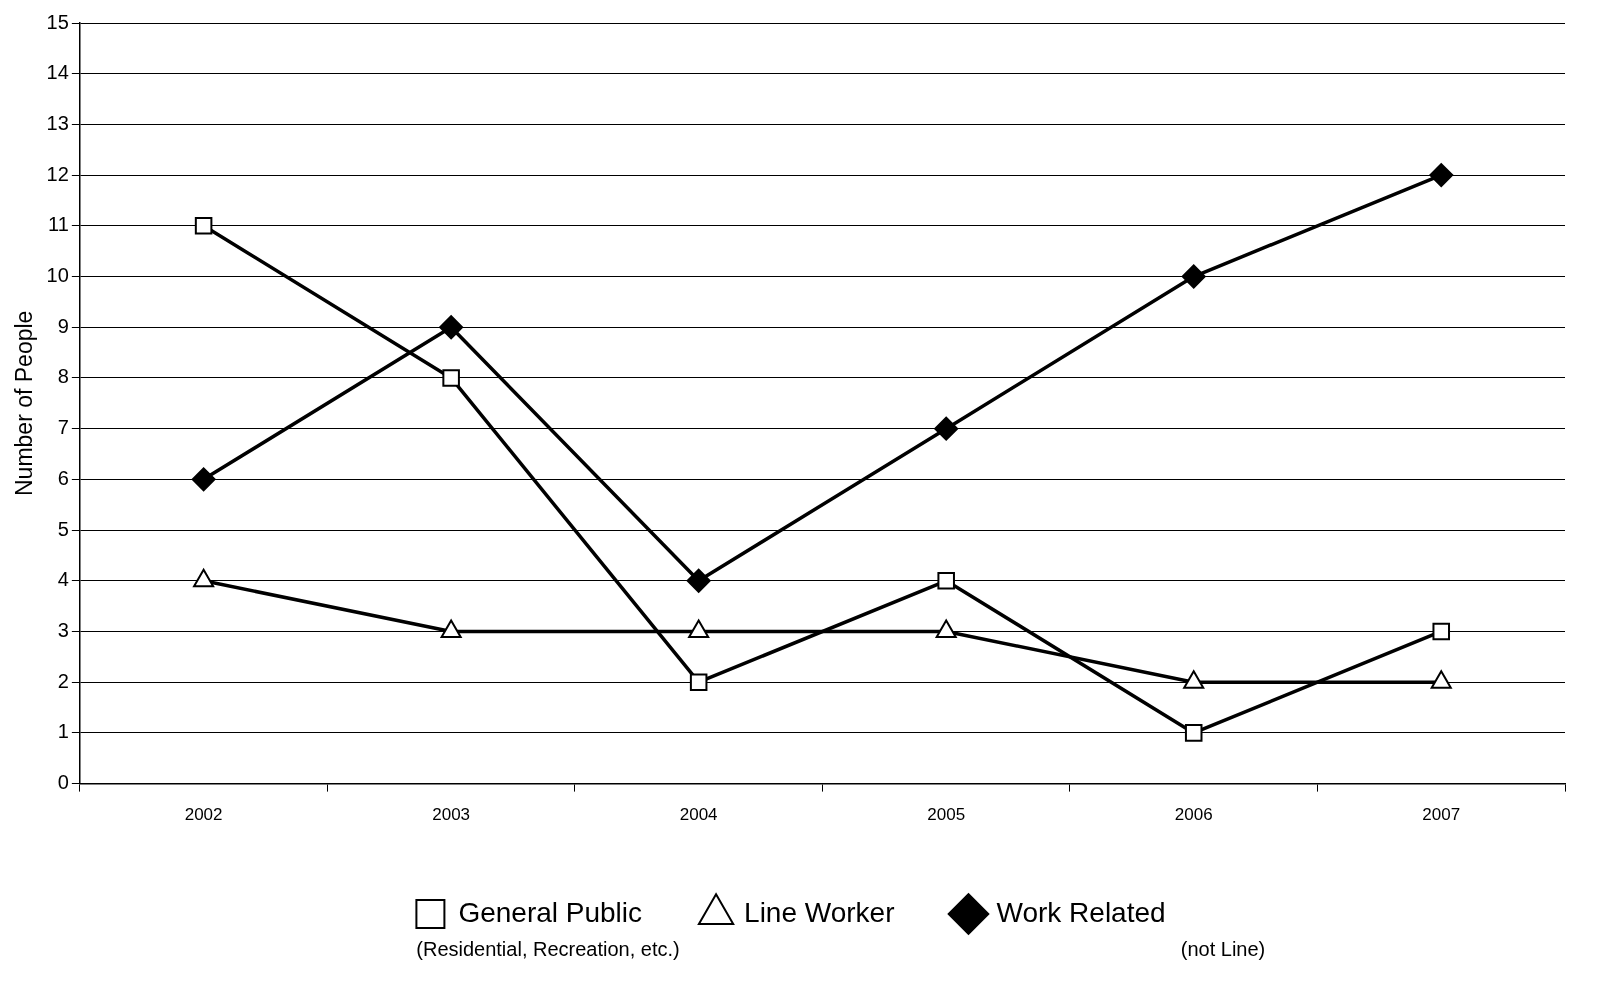 This screenshot has height=984, width=1598. What do you see at coordinates (1081, 912) in the screenshot?
I see `legend-label: Work Related` at bounding box center [1081, 912].